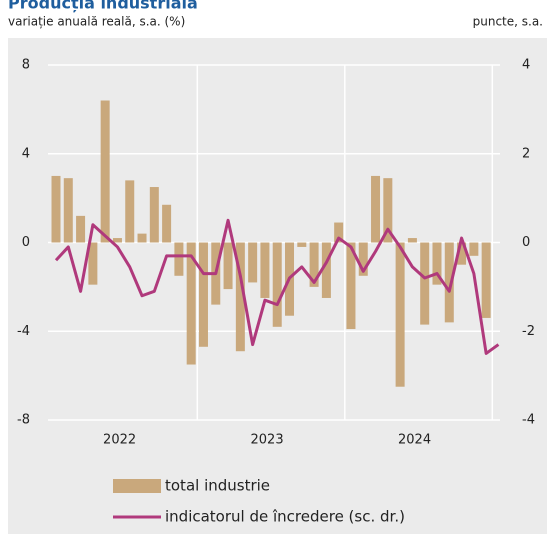 This screenshot has width=547, height=534. I want to click on x-tick-label: 2023, so click(267, 440).